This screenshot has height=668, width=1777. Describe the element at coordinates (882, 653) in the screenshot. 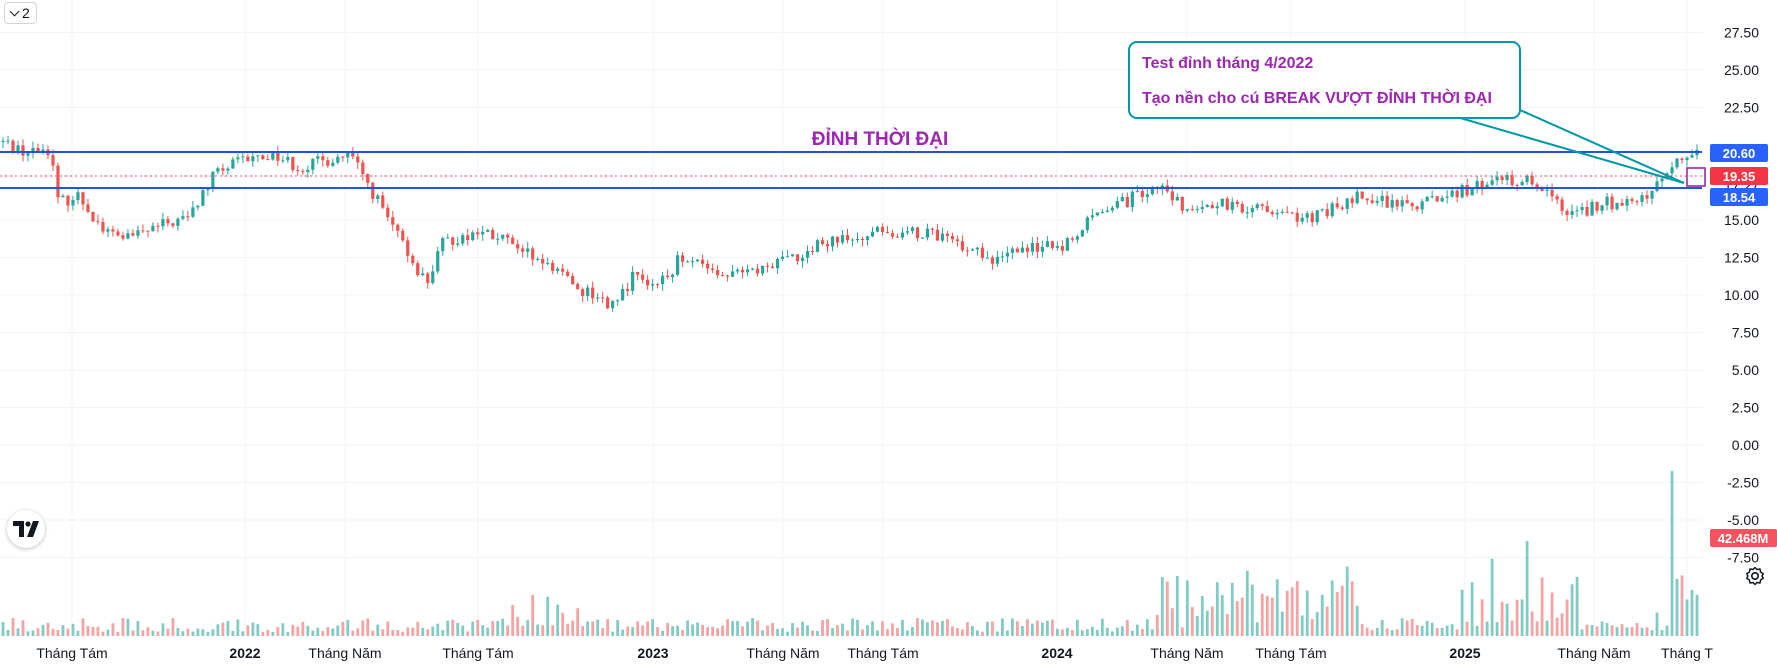

I see `x-tick-label: Tháng Tám` at that location.